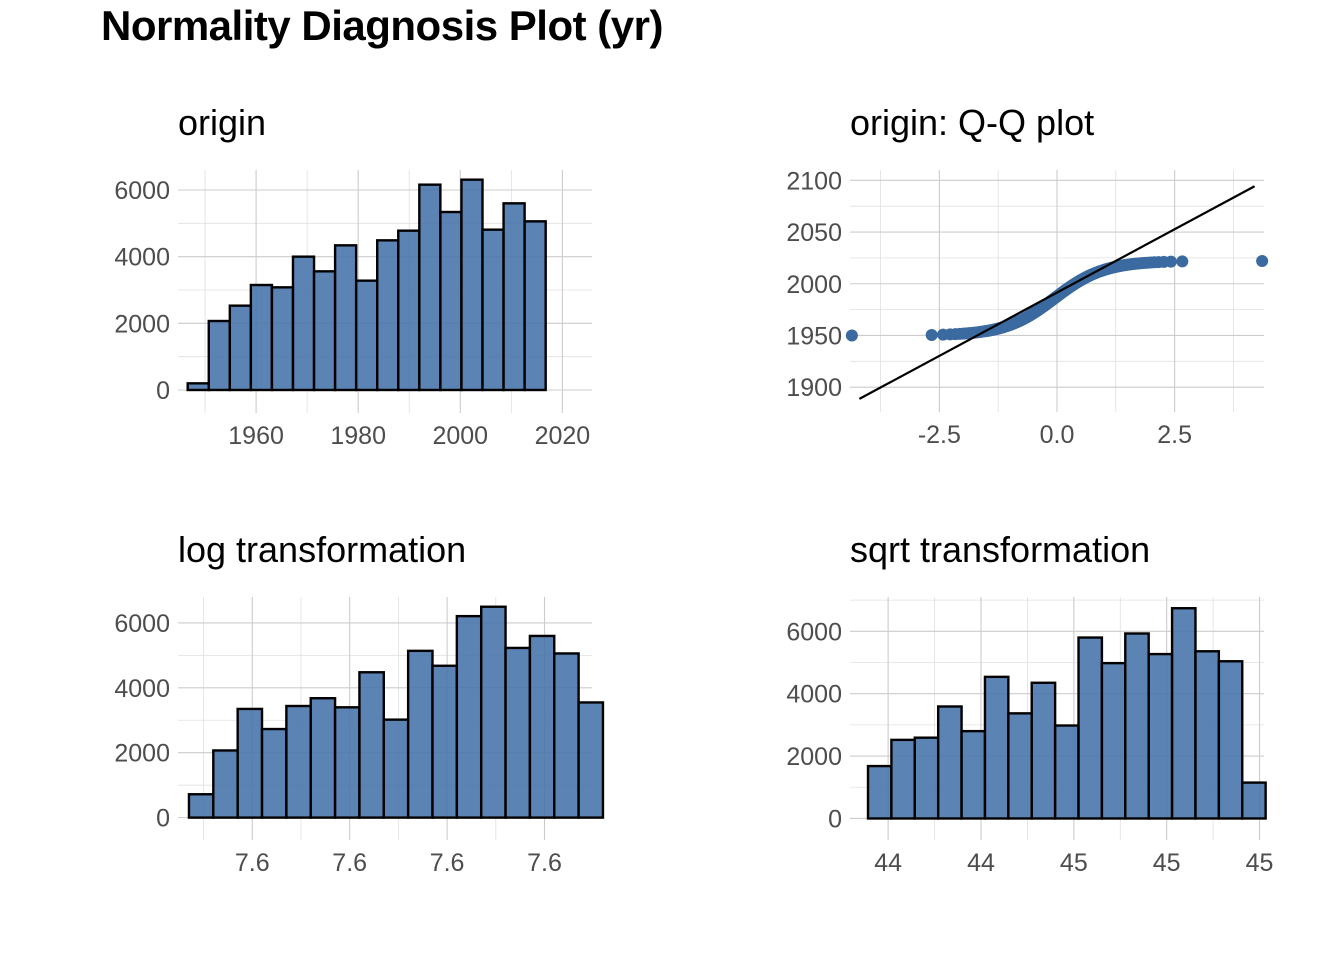  What do you see at coordinates (1000, 549) in the screenshot?
I see `panel-title-sqrt: sqrt transformation` at bounding box center [1000, 549].